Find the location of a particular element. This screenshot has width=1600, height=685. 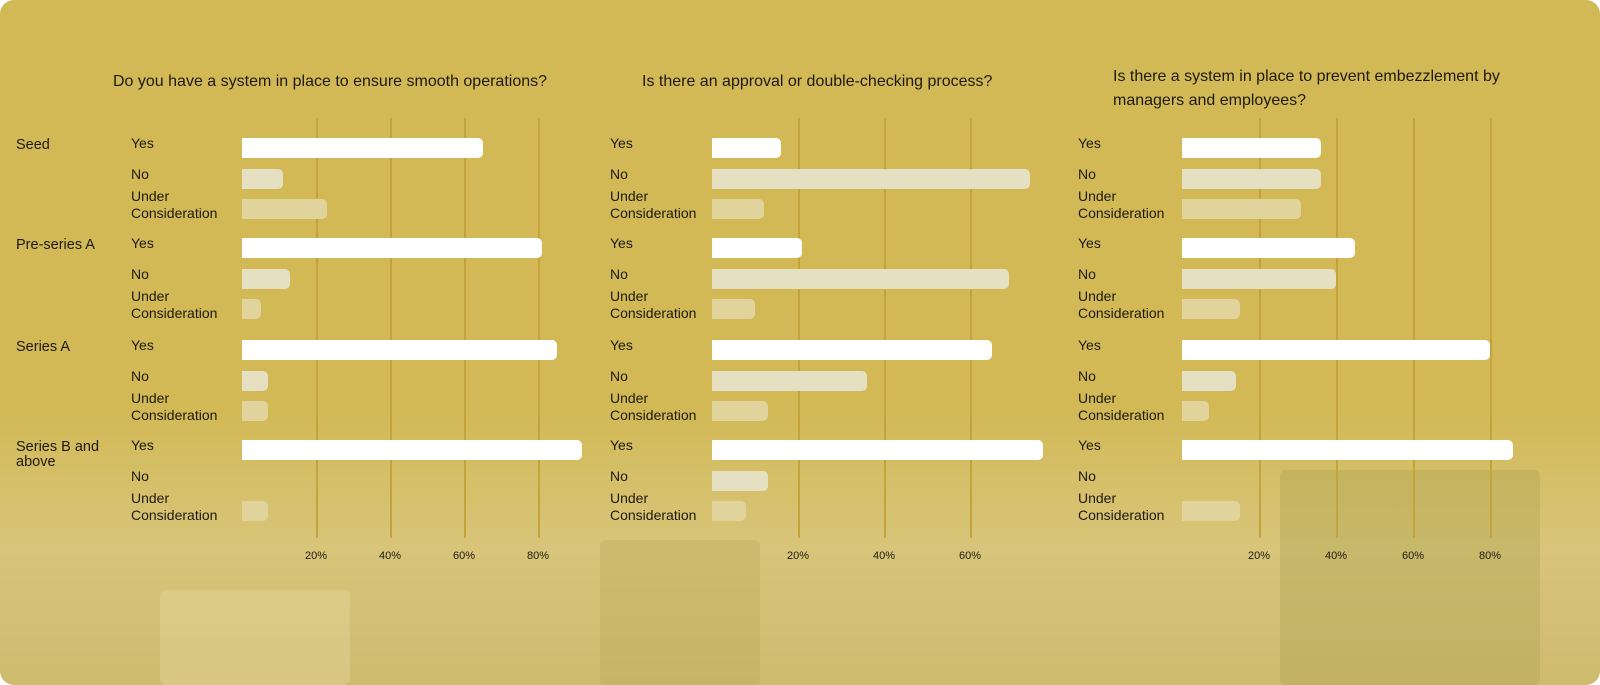

background-table is located at coordinates (255, 637).